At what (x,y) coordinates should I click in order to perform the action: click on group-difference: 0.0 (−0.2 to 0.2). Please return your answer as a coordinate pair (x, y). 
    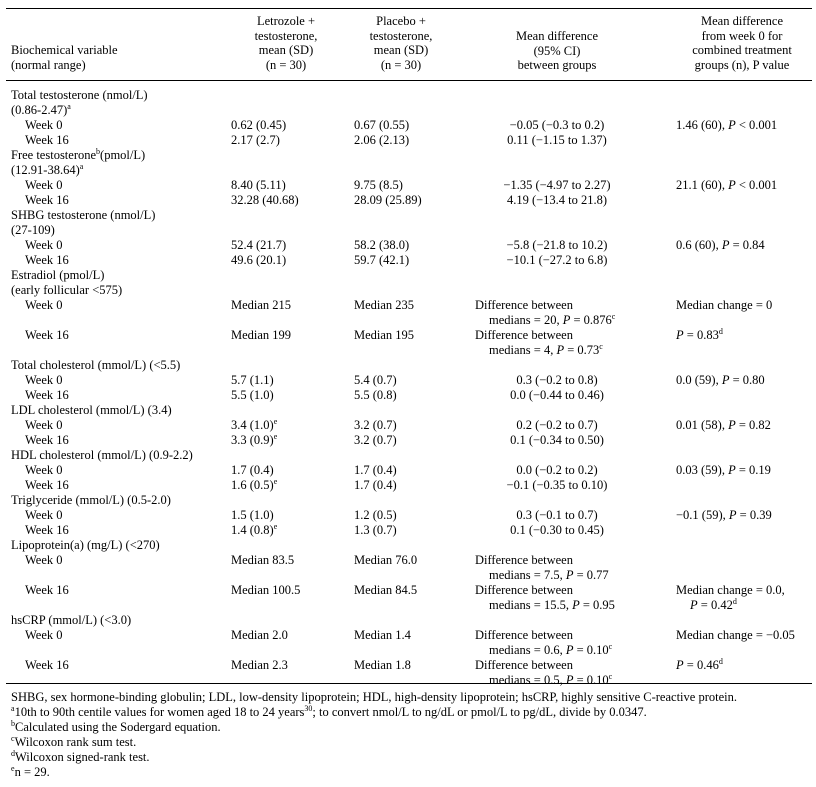
    Looking at the image, I should click on (557, 470).